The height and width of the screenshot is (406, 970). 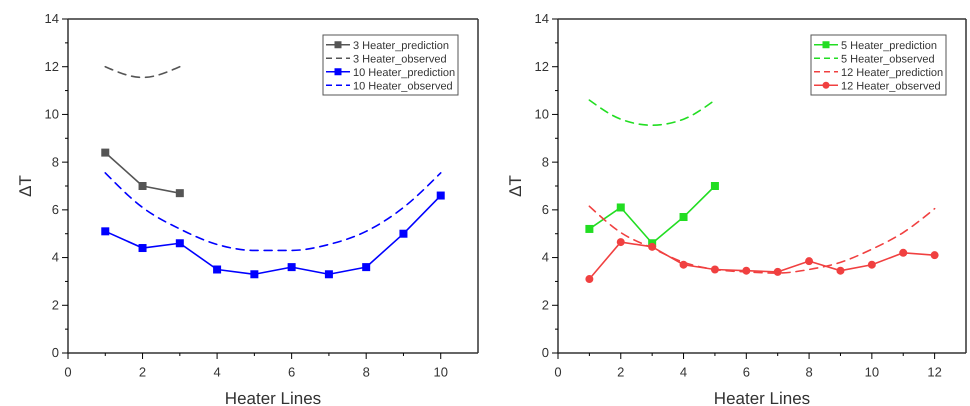 I want to click on legend-label: 3 Heater_prediction, so click(x=401, y=46).